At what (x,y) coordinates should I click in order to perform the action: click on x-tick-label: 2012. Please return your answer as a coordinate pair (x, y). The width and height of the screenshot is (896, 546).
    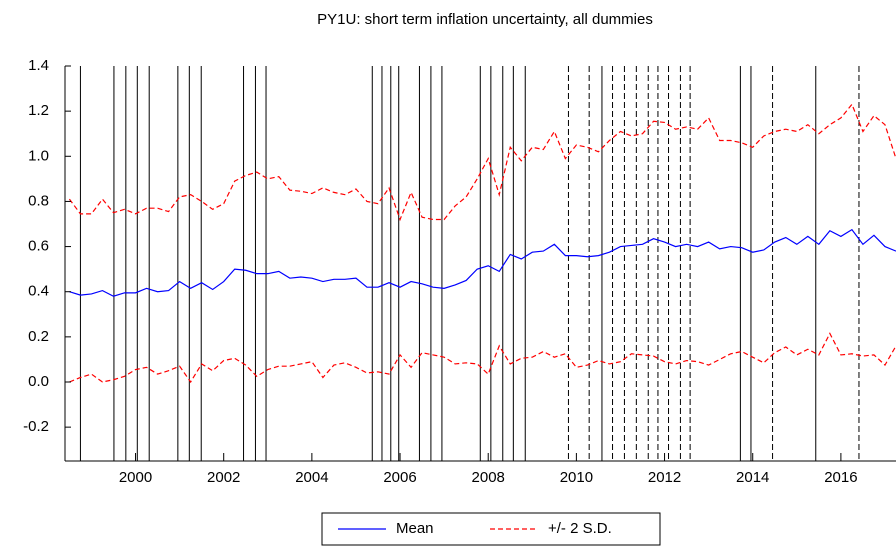
    Looking at the image, I should click on (664, 477).